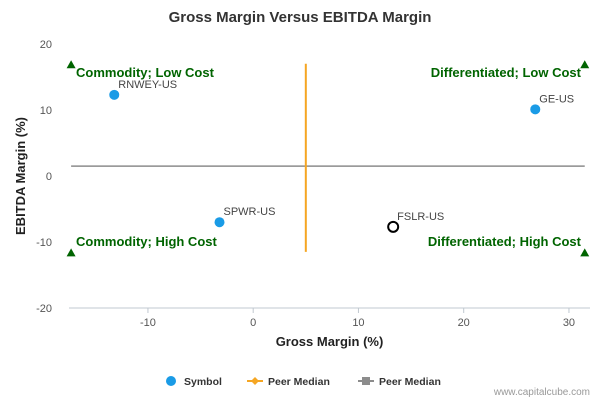 Image resolution: width=600 pixels, height=400 pixels. What do you see at coordinates (464, 323) in the screenshot?
I see `x-tick-label: 20` at bounding box center [464, 323].